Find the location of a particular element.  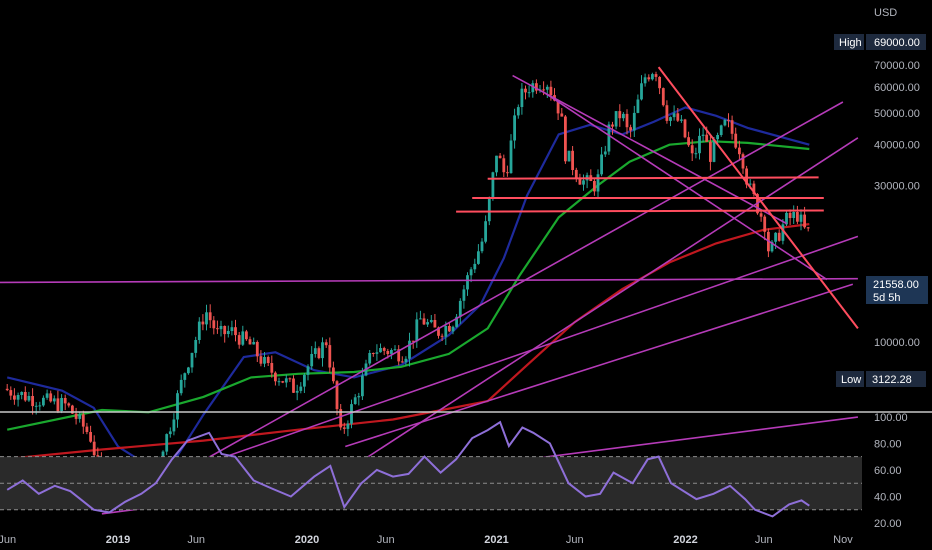

price-tick-label: 40000.00 is located at coordinates (897, 146).